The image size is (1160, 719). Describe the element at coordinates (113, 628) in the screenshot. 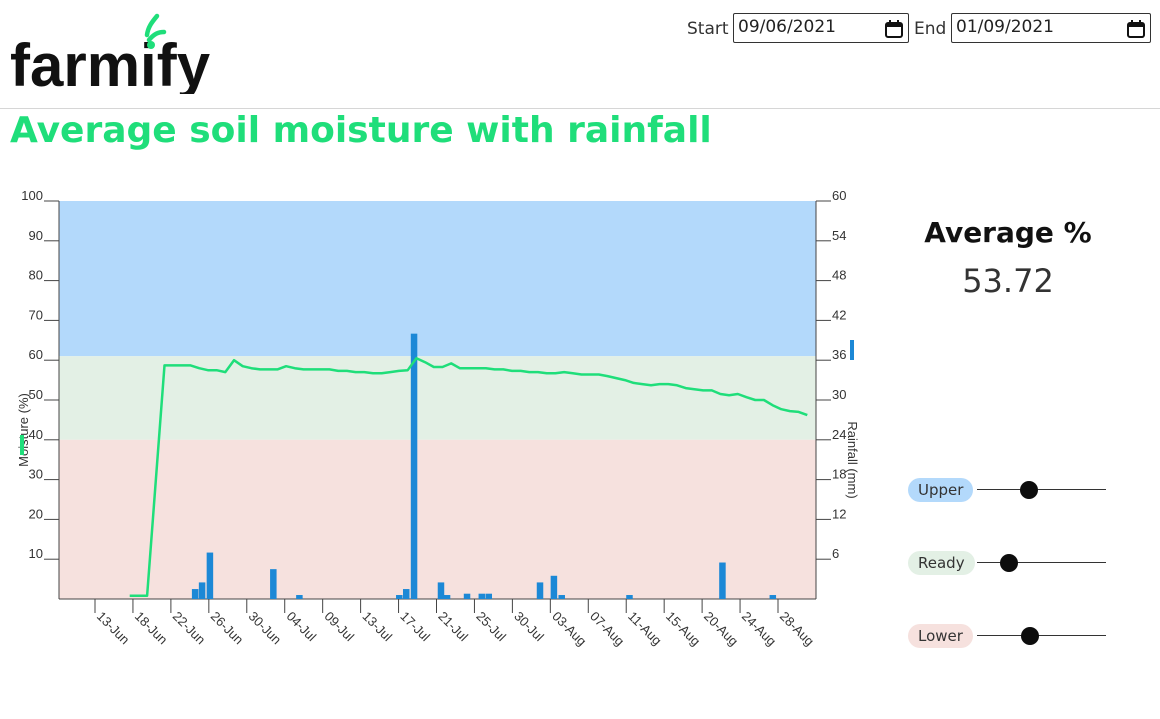

I see `x-tick-label: 13-Jun` at that location.